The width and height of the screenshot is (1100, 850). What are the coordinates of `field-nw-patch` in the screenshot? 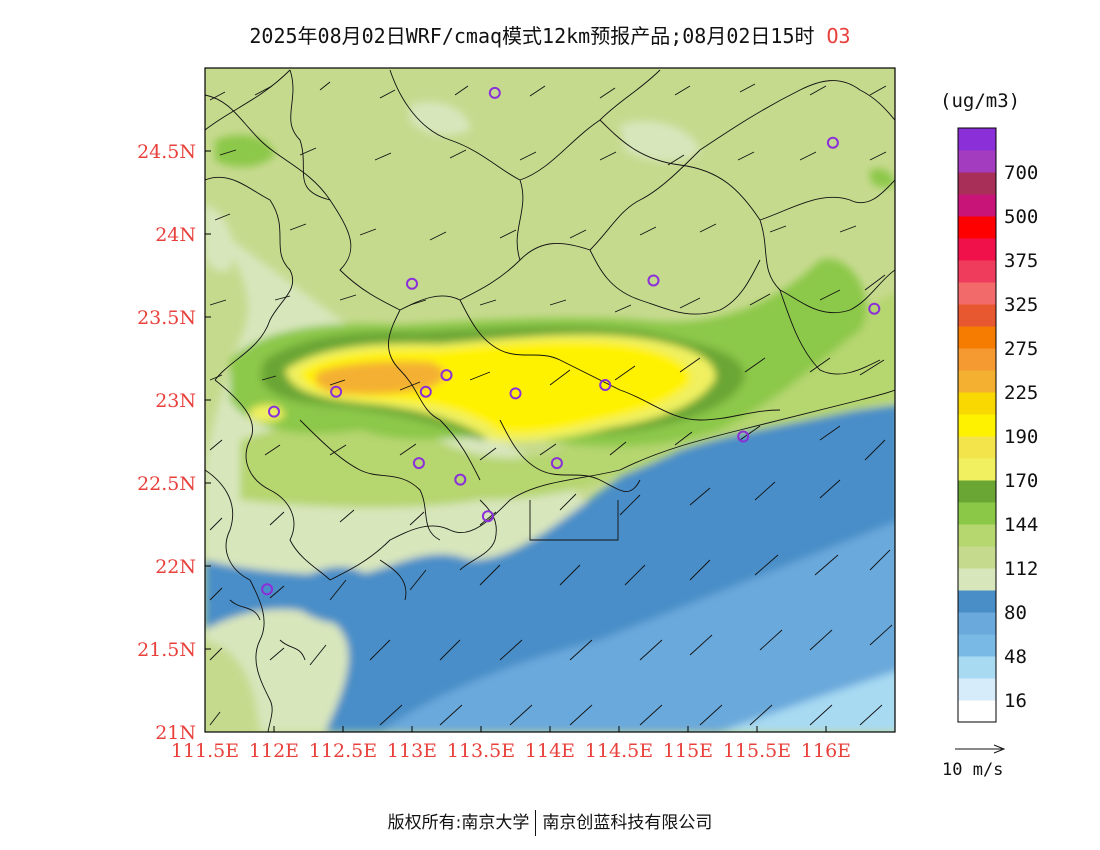 It's located at (245, 151).